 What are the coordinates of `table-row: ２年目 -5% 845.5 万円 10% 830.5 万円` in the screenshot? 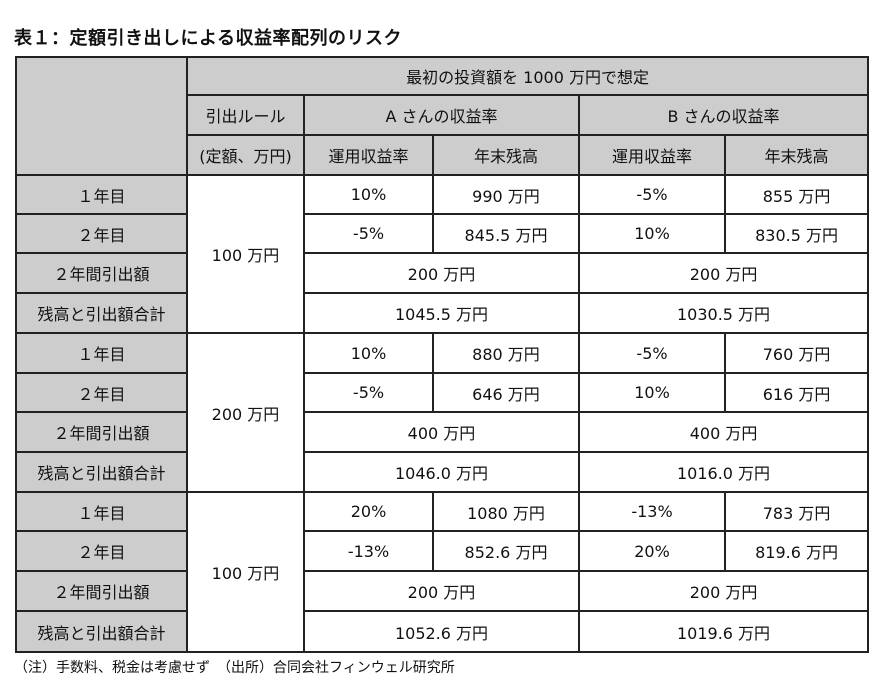 It's located at (442, 233).